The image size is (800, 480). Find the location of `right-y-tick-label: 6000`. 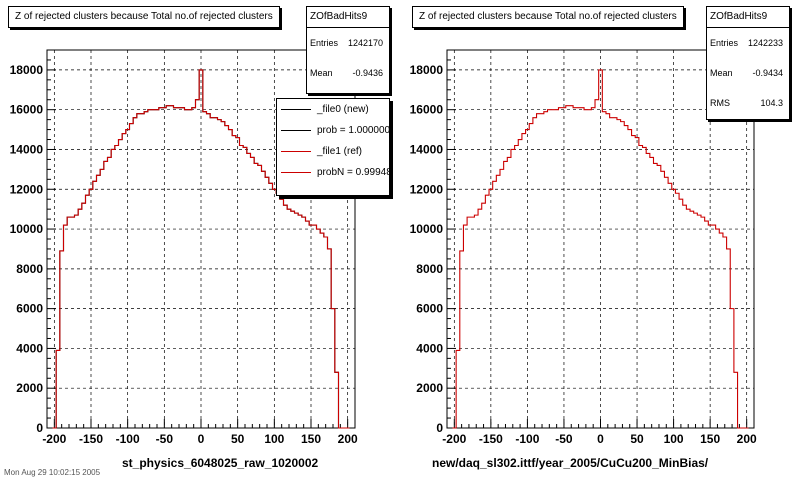

right-y-tick-label: 6000 is located at coordinates (429, 309).